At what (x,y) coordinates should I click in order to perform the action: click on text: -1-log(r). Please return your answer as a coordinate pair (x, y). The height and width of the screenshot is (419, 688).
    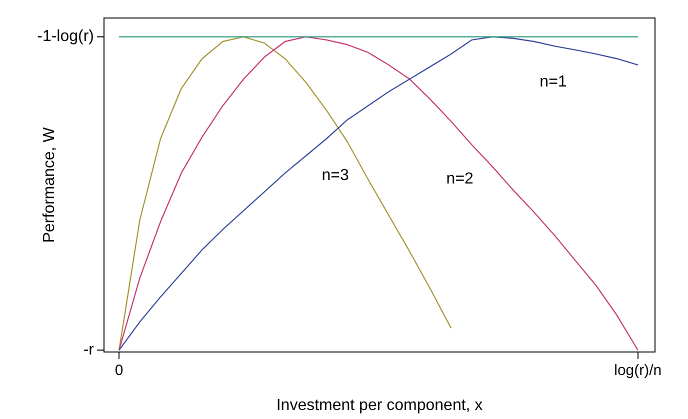
    Looking at the image, I should click on (65, 37).